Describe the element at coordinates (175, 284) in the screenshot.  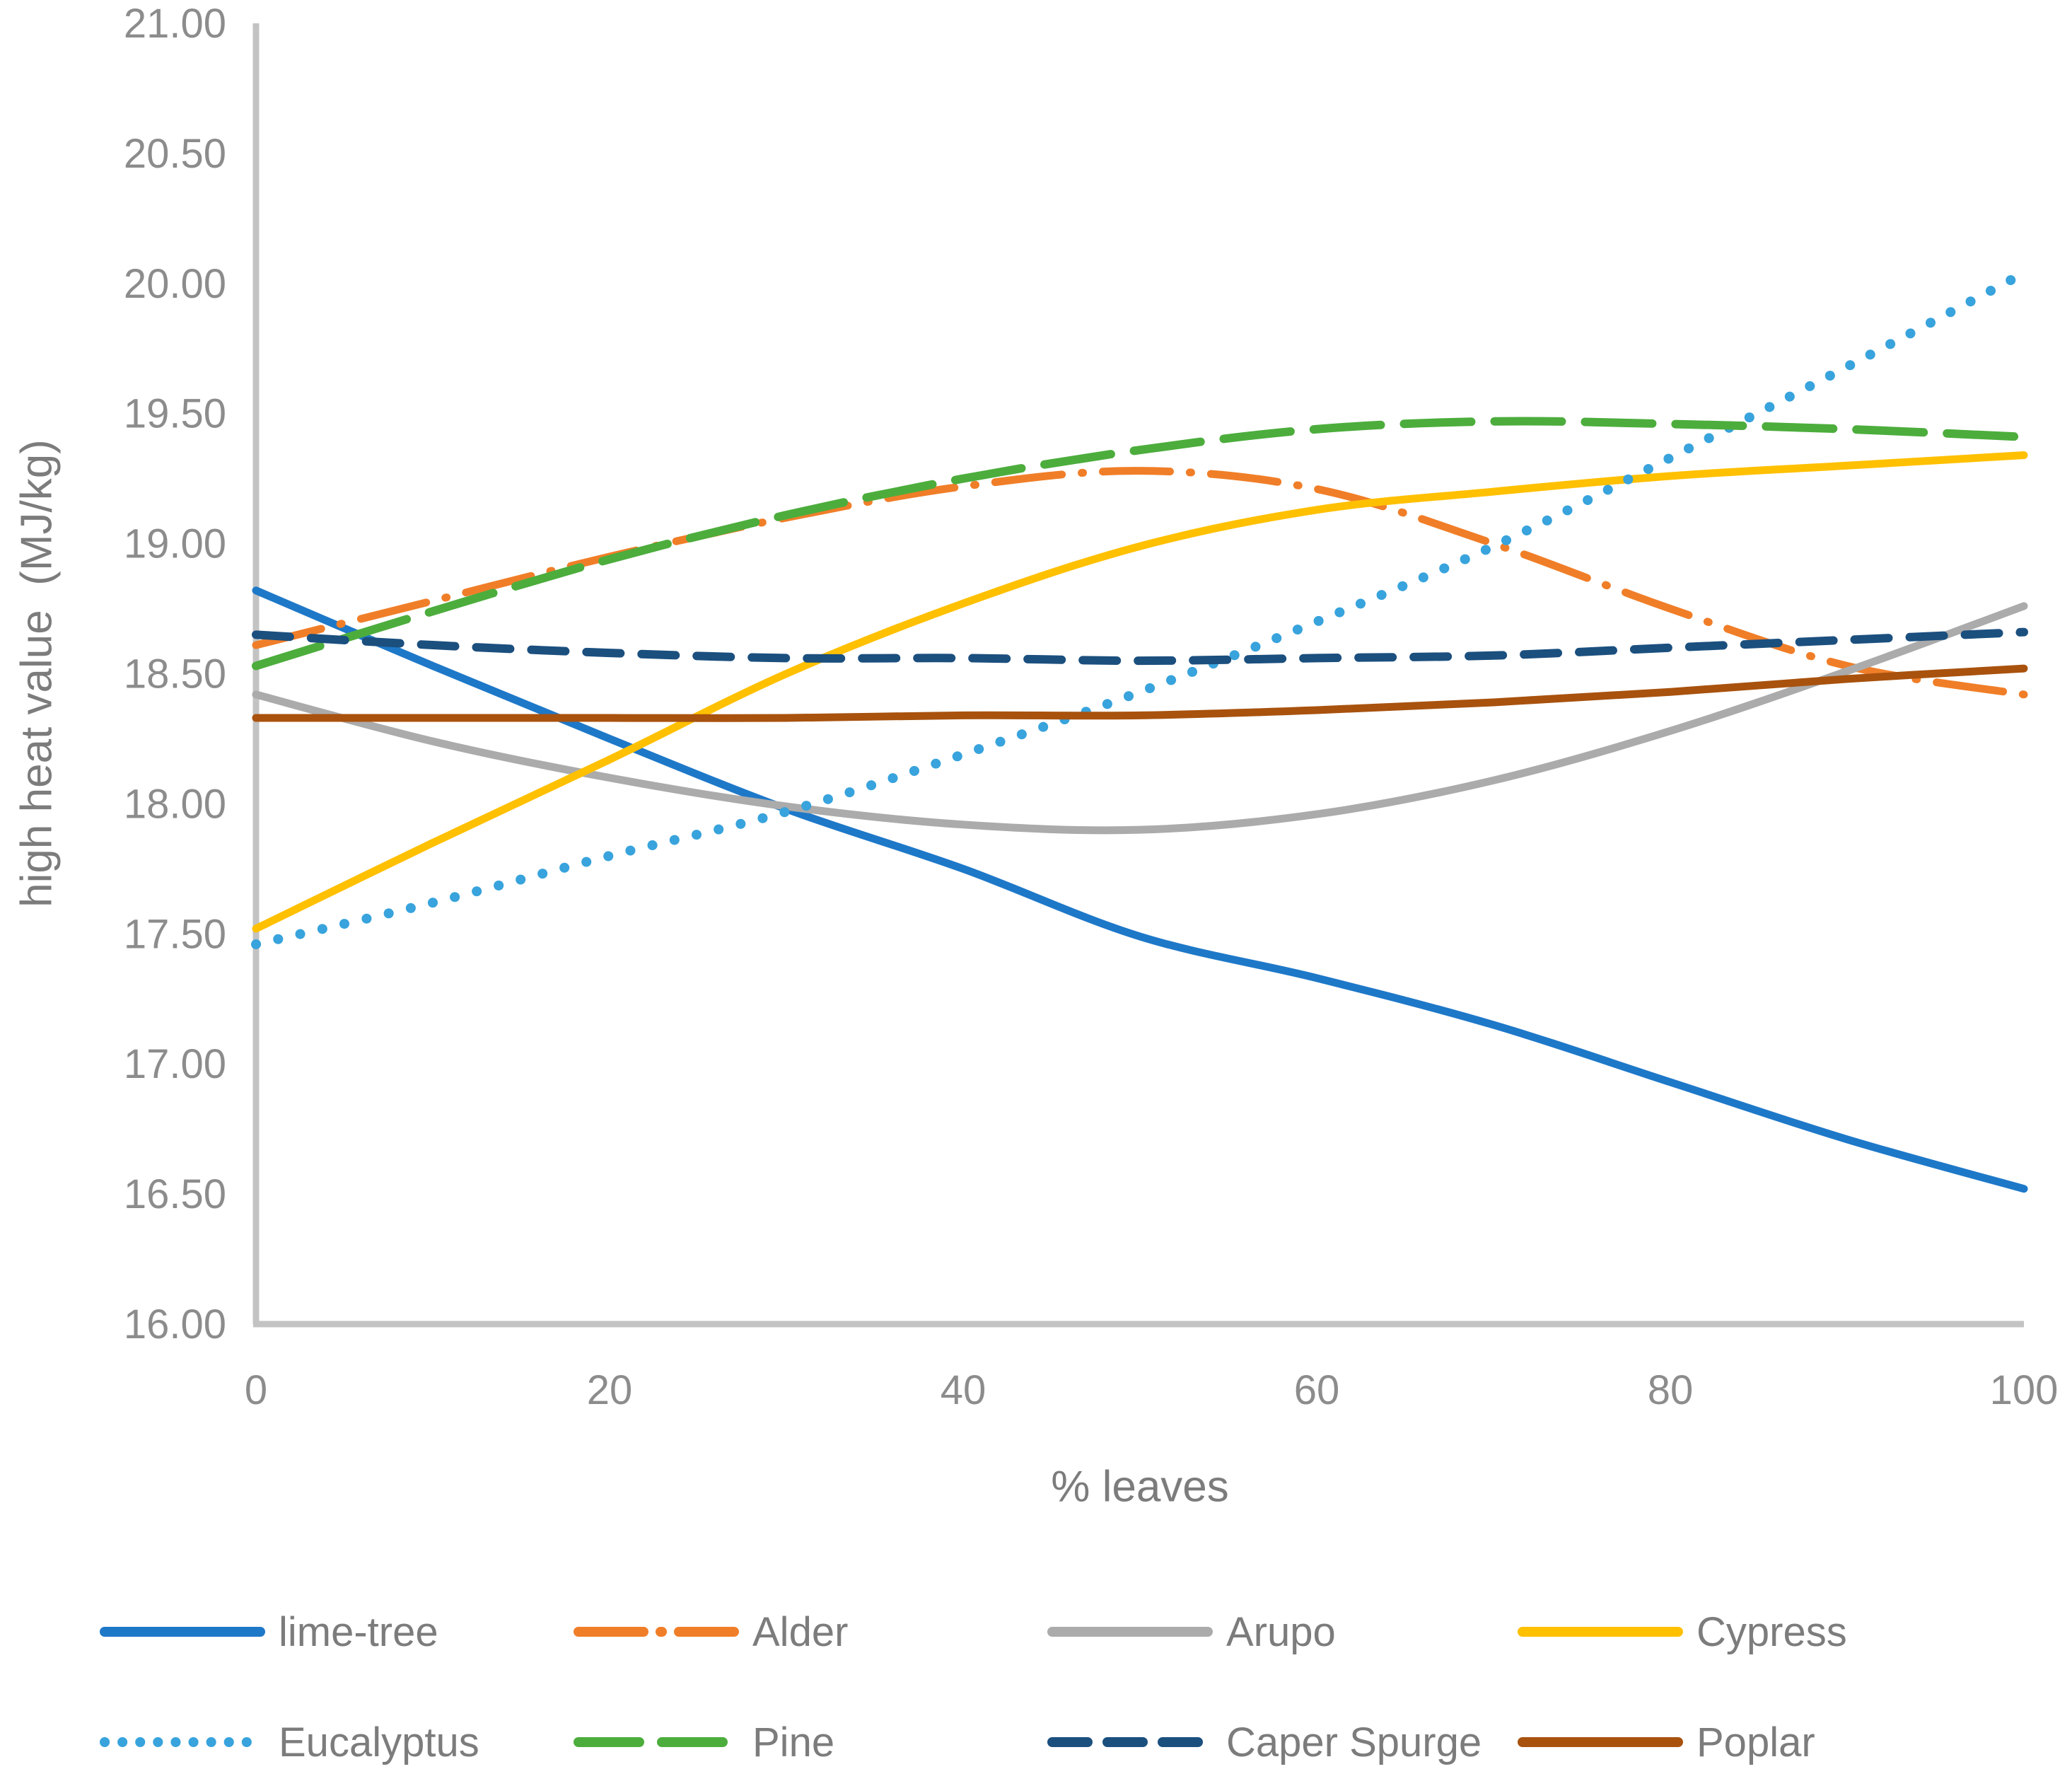
I see `y-tick-label: 20.00` at that location.